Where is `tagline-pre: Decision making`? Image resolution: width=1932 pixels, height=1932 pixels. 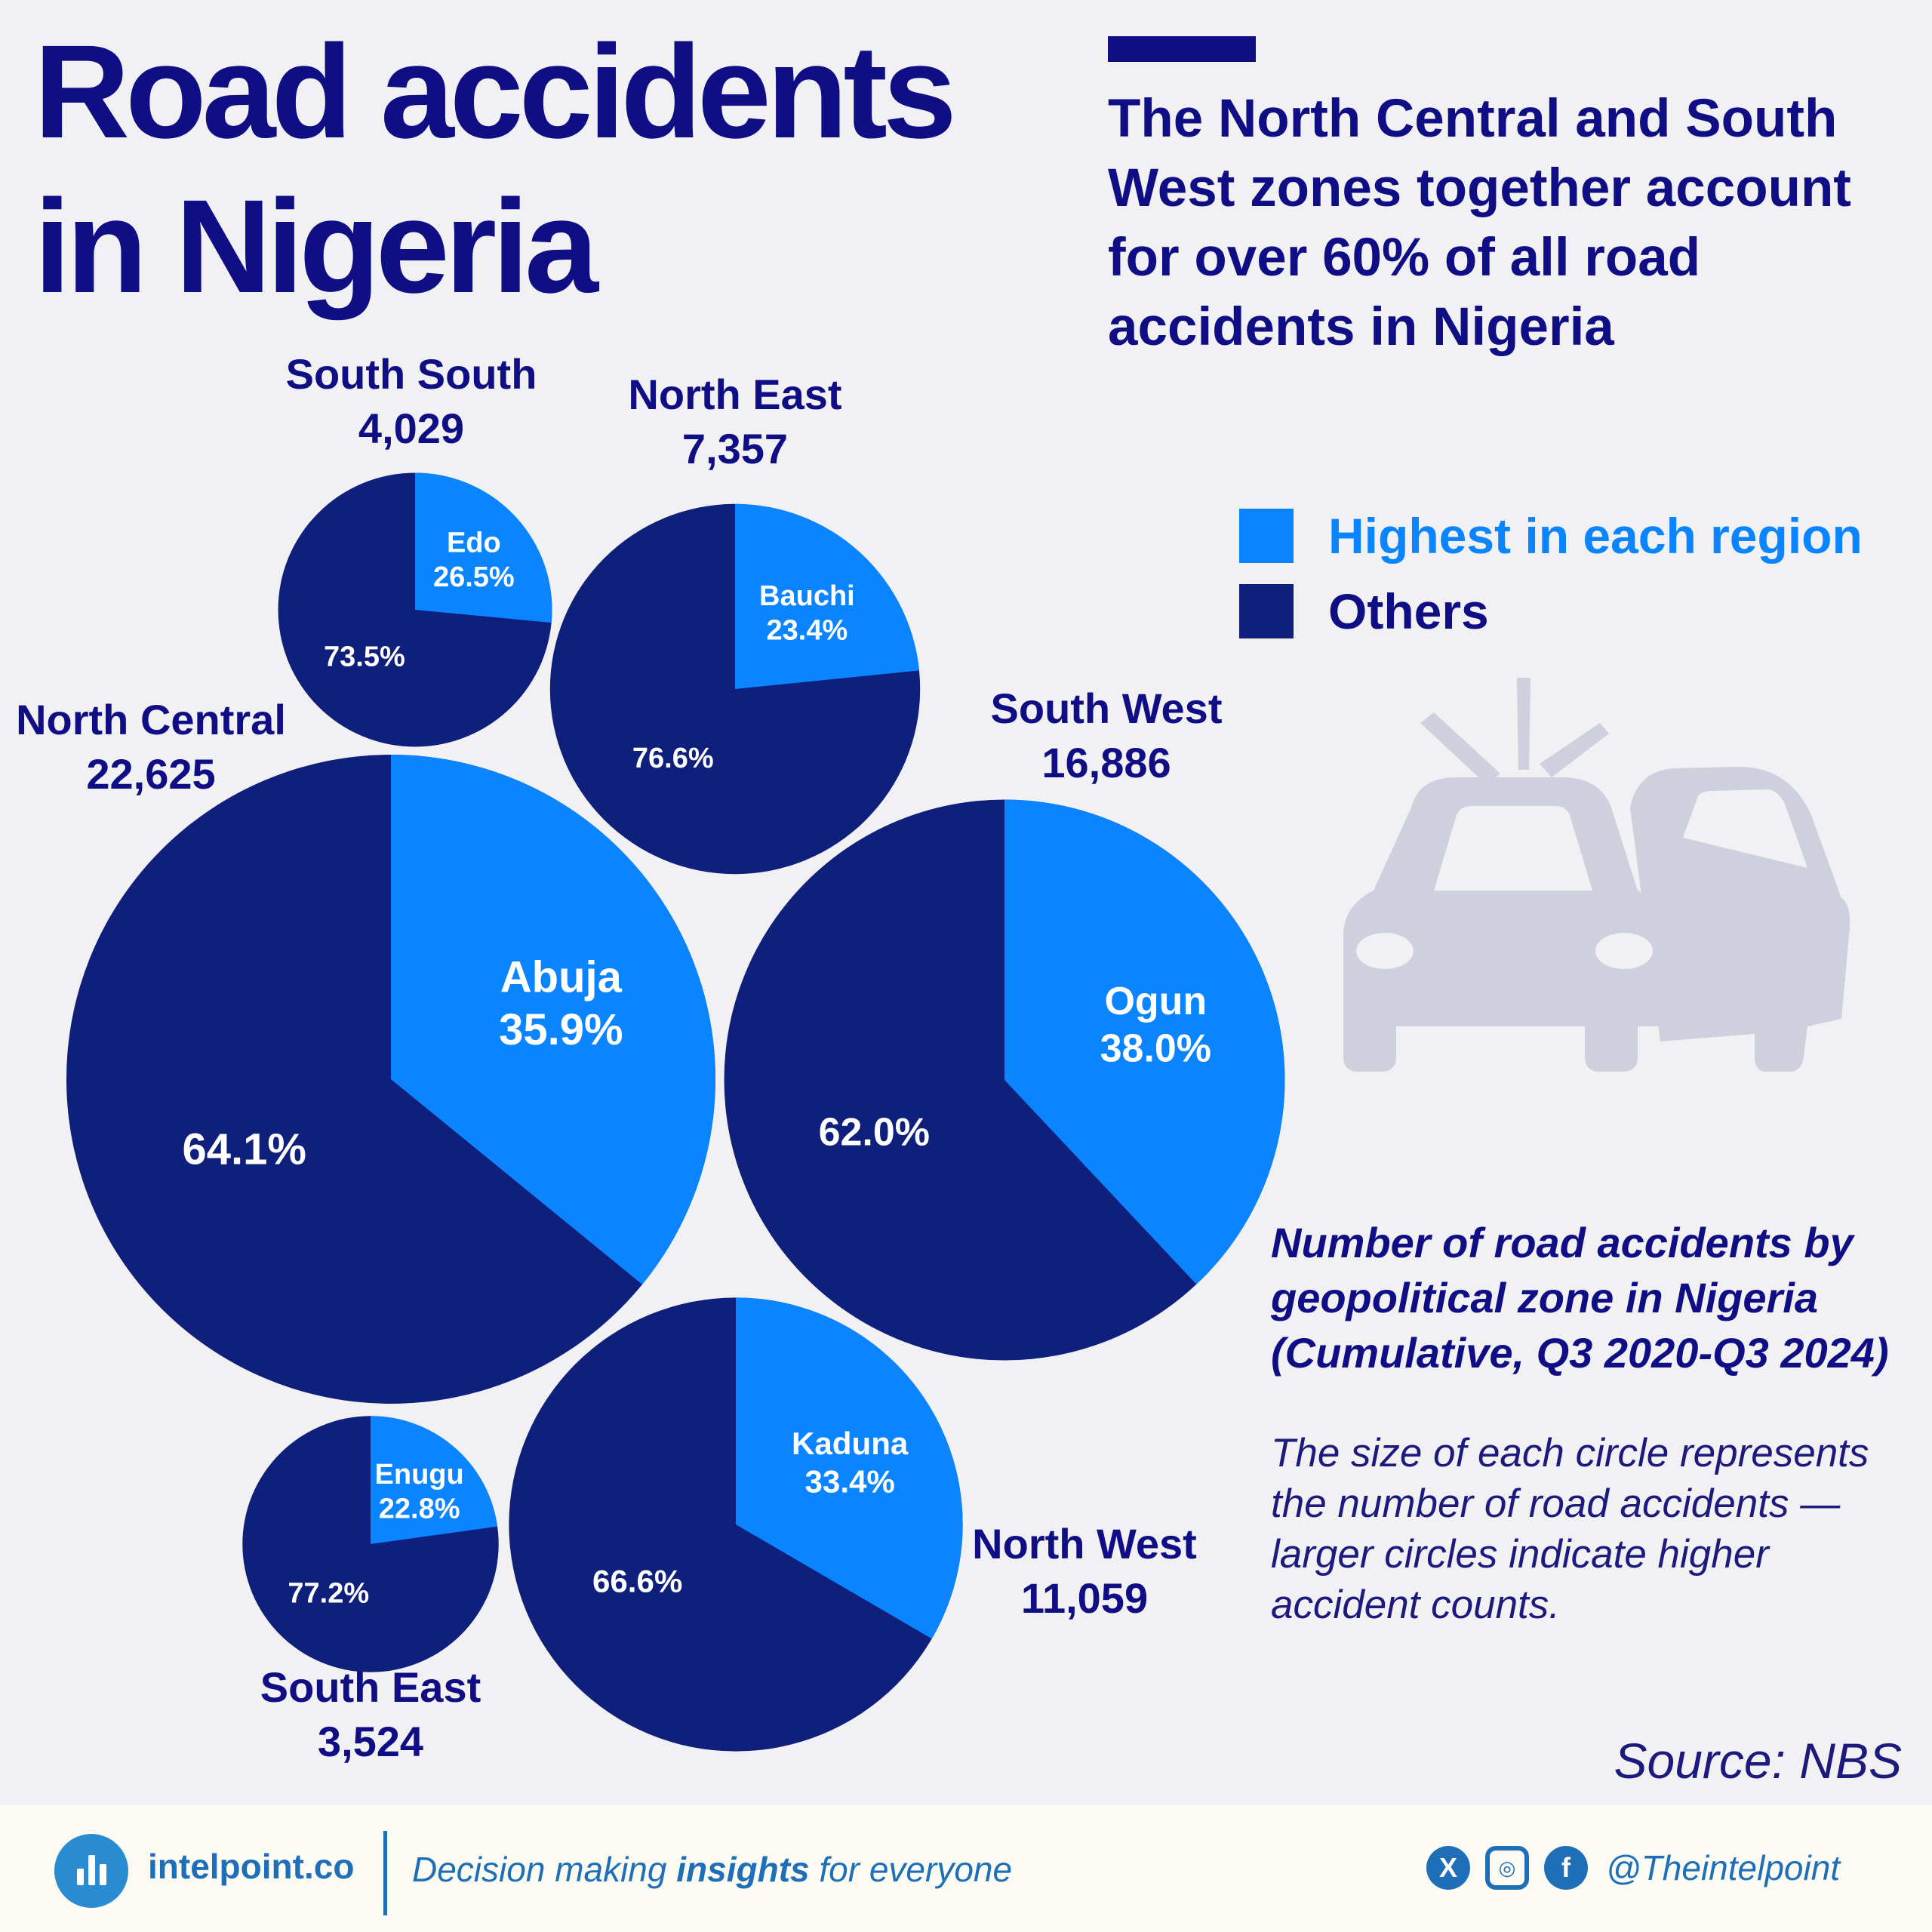
tagline-pre: Decision making is located at coordinates (544, 1869).